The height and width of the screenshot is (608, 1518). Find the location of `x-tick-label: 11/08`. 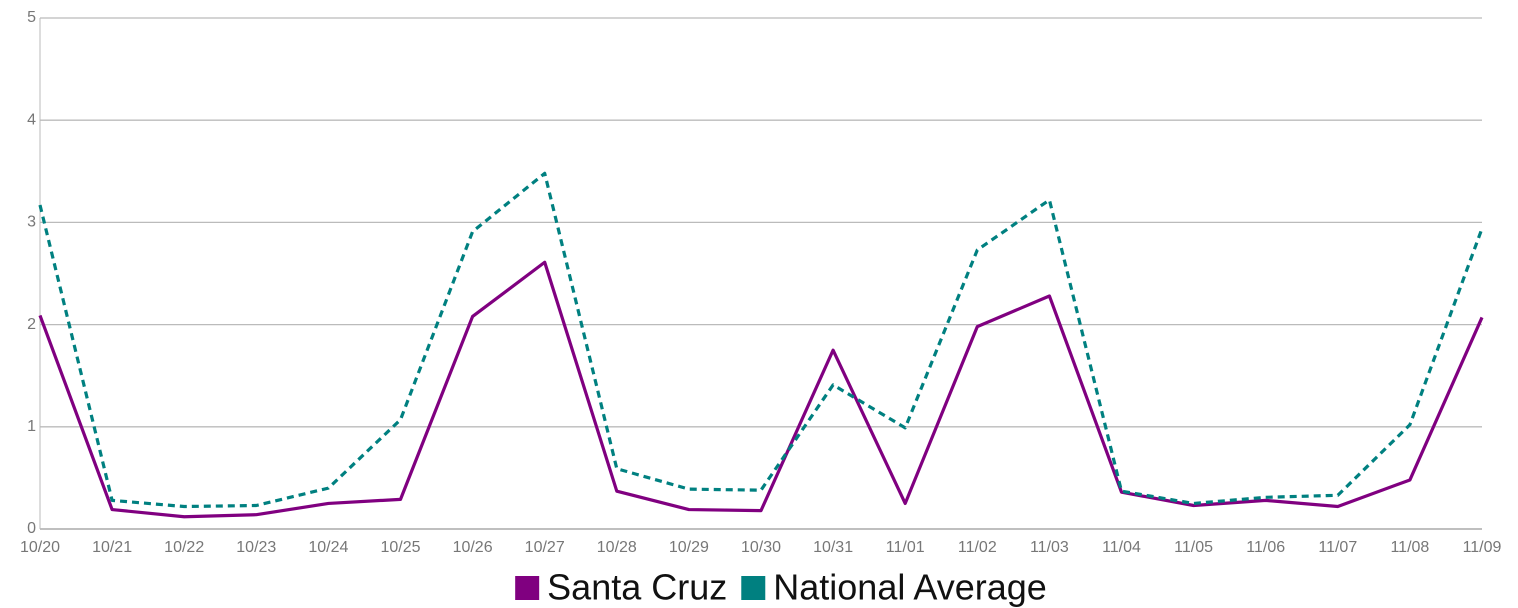

x-tick-label: 11/08 is located at coordinates (1409, 547).